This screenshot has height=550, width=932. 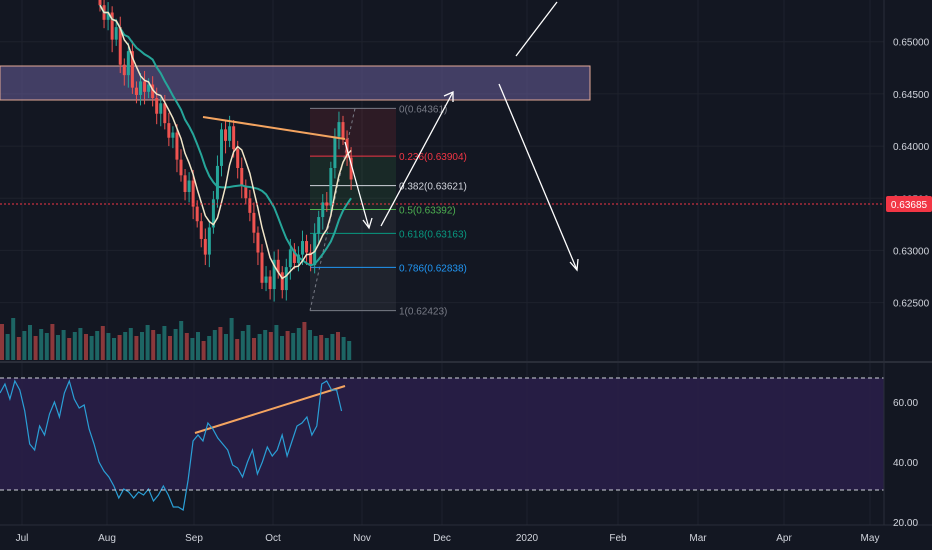 I want to click on fib-zone, so click(x=353, y=260).